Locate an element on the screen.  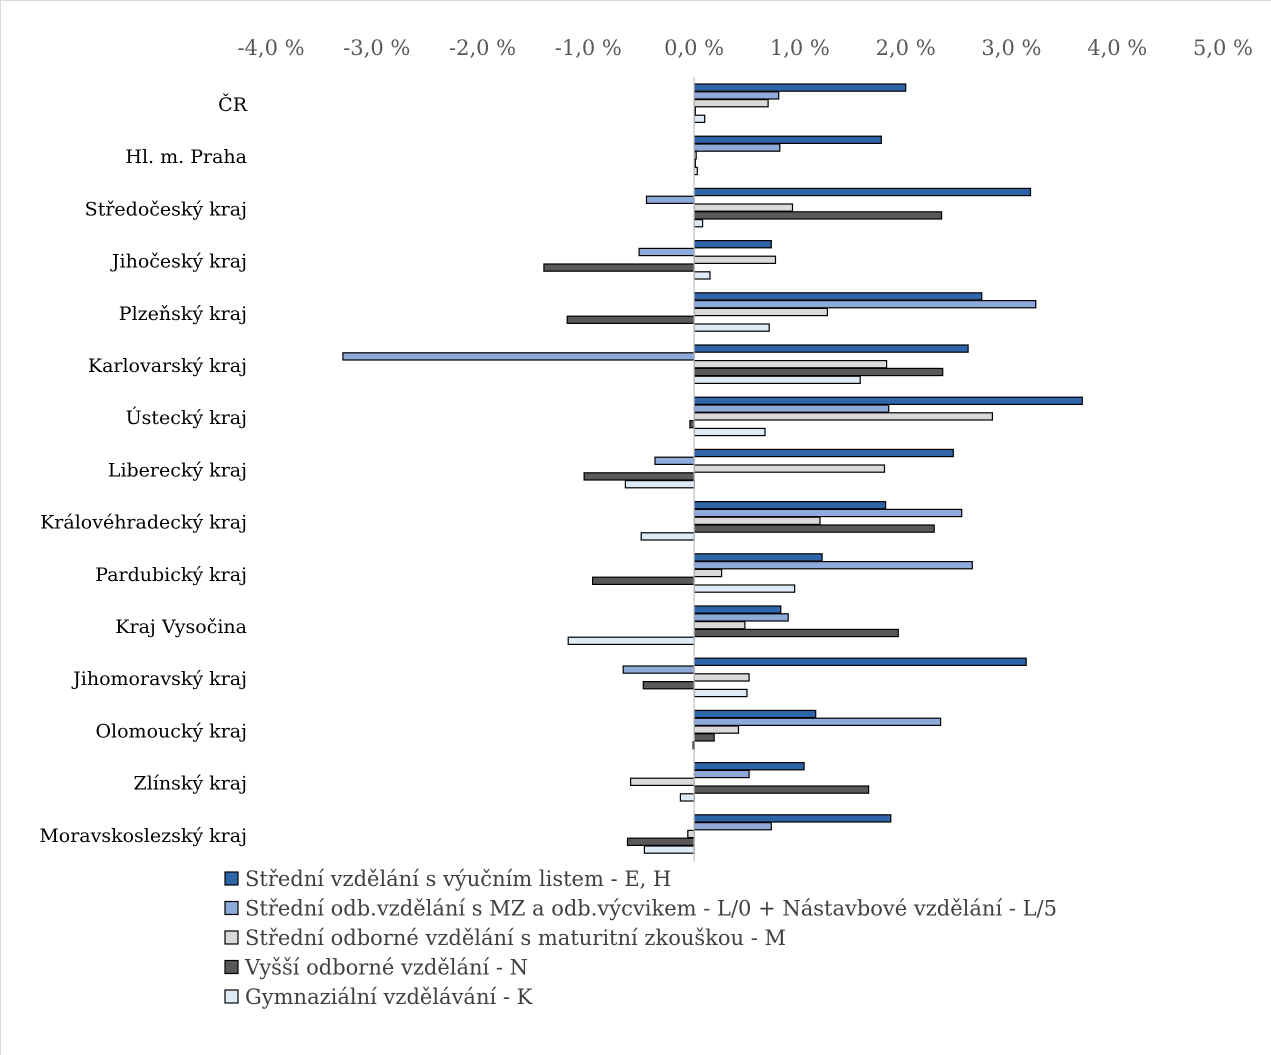
category-label: Karlovarský kraj is located at coordinates (167, 366).